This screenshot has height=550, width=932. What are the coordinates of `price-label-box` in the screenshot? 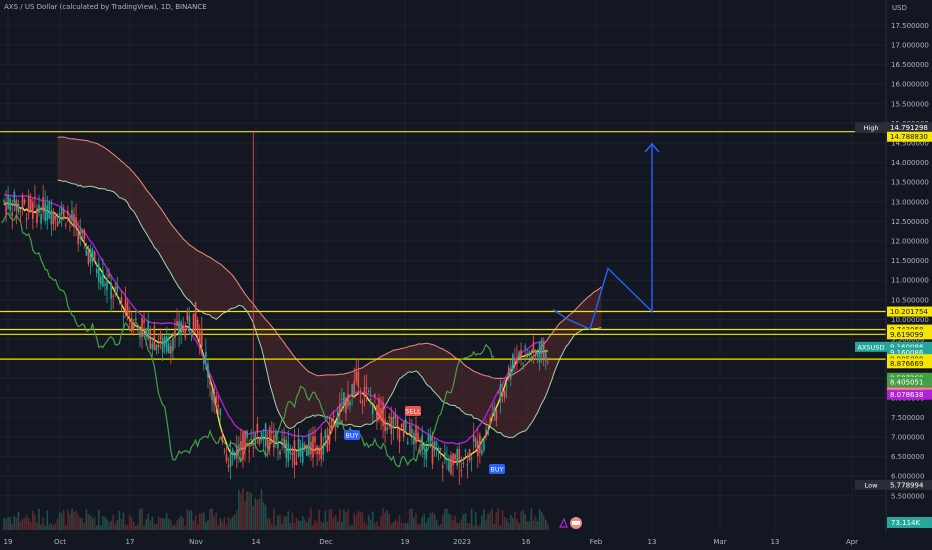 It's located at (909, 394).